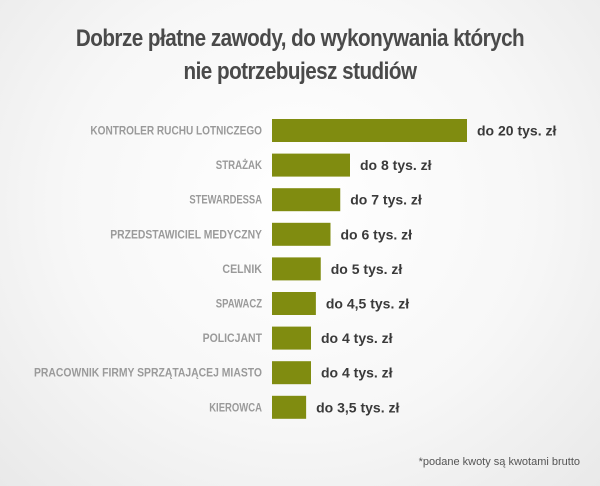  I want to click on value-label: do 6 tys. zł, so click(377, 234).